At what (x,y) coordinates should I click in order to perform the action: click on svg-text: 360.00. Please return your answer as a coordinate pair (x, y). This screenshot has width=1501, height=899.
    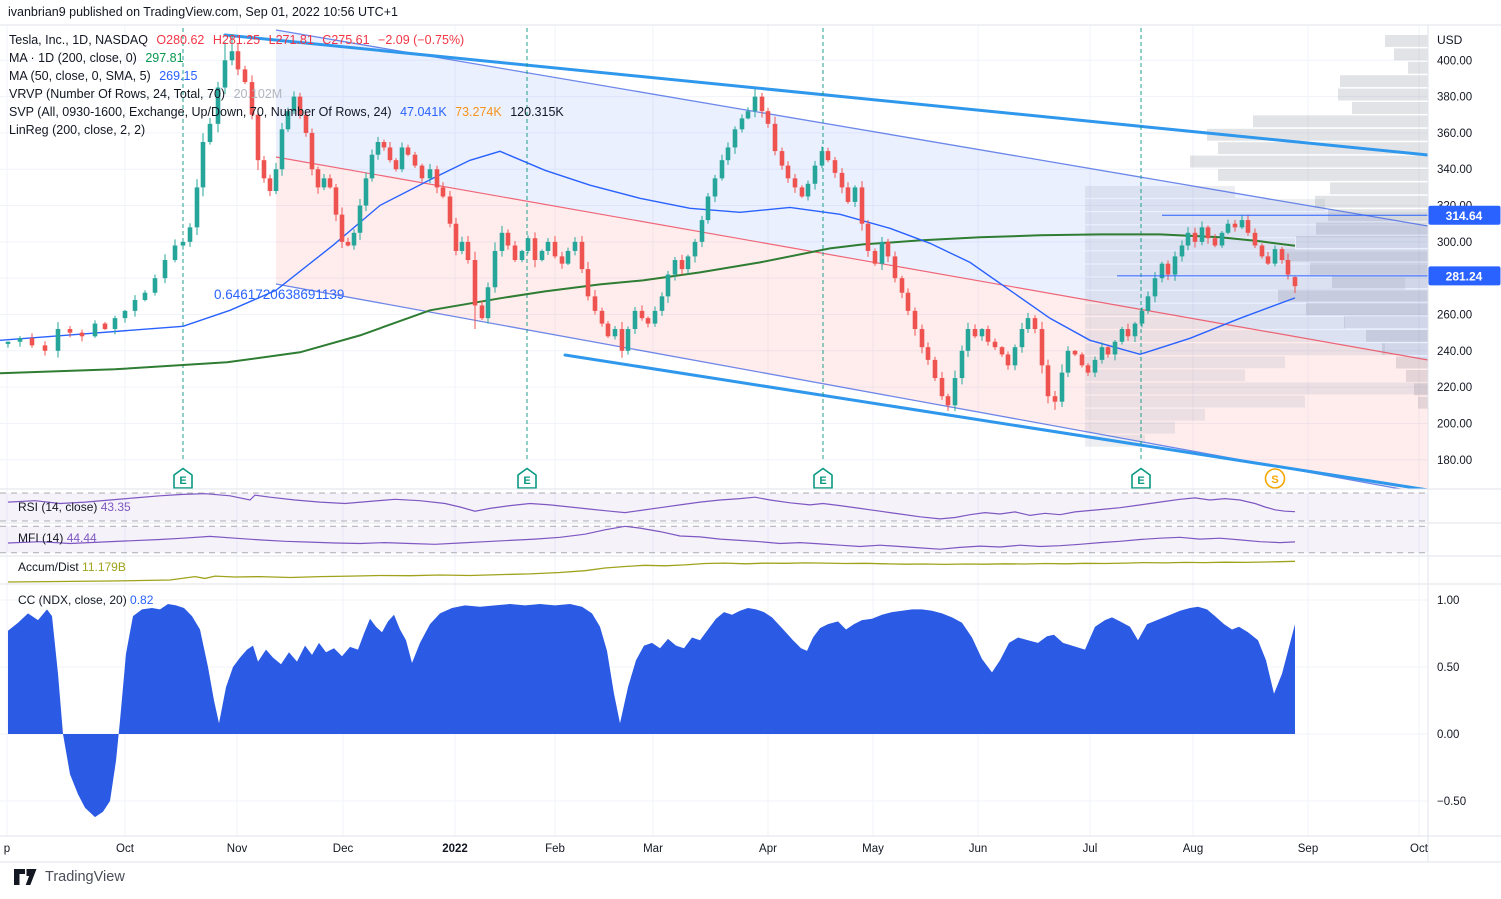
    Looking at the image, I should click on (1454, 134).